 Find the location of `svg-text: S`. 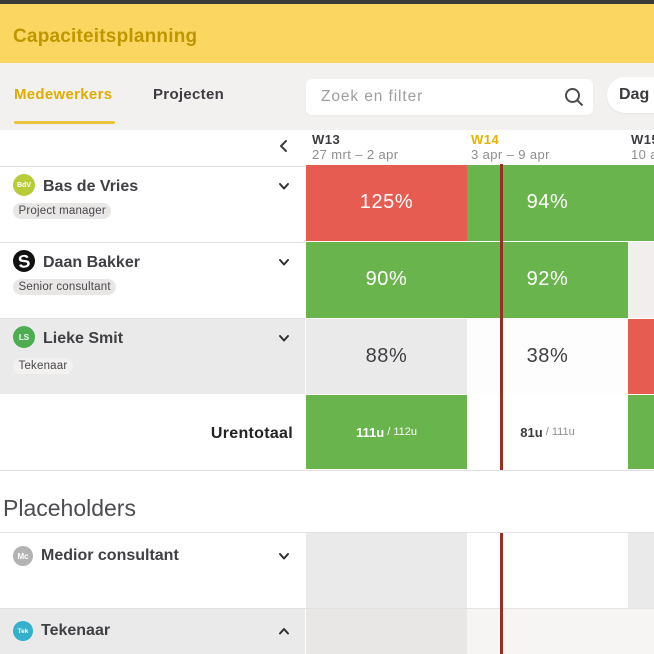

svg-text: S is located at coordinates (24, 261).